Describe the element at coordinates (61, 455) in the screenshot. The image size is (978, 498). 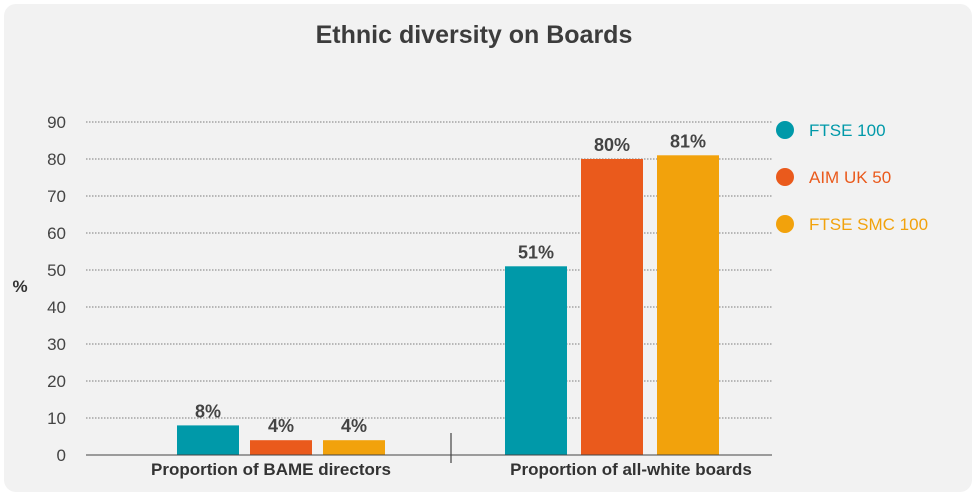
I see `y-tick-label: 0` at that location.